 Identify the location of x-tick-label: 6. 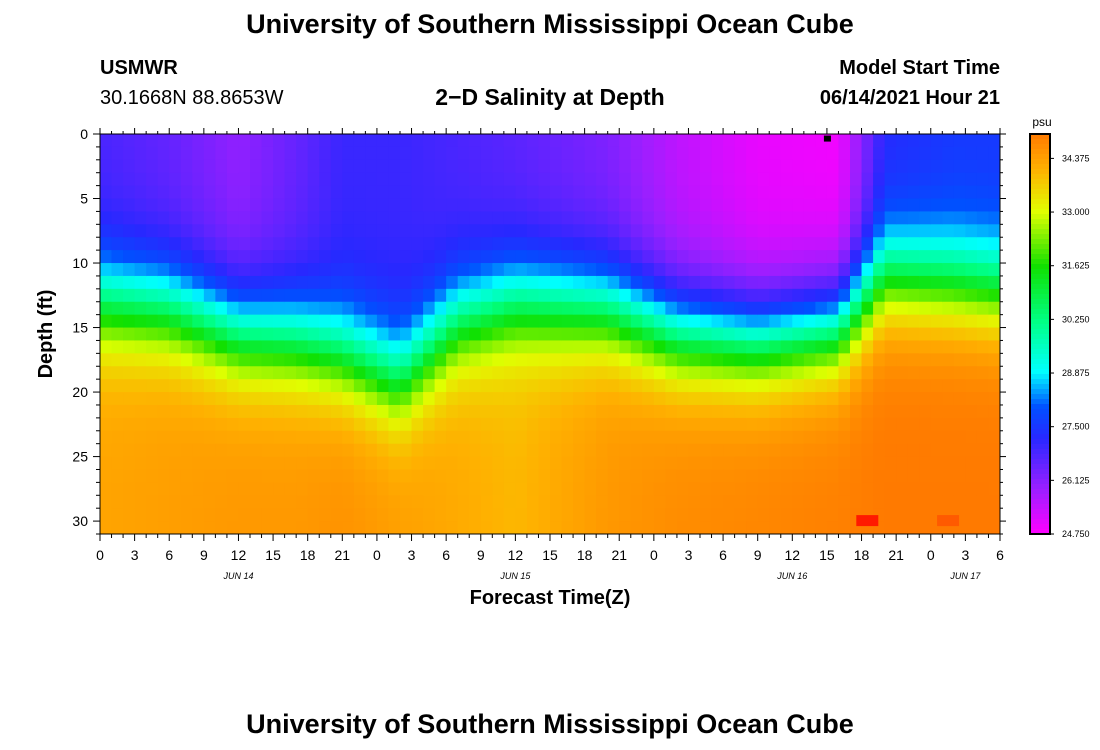
(169, 555).